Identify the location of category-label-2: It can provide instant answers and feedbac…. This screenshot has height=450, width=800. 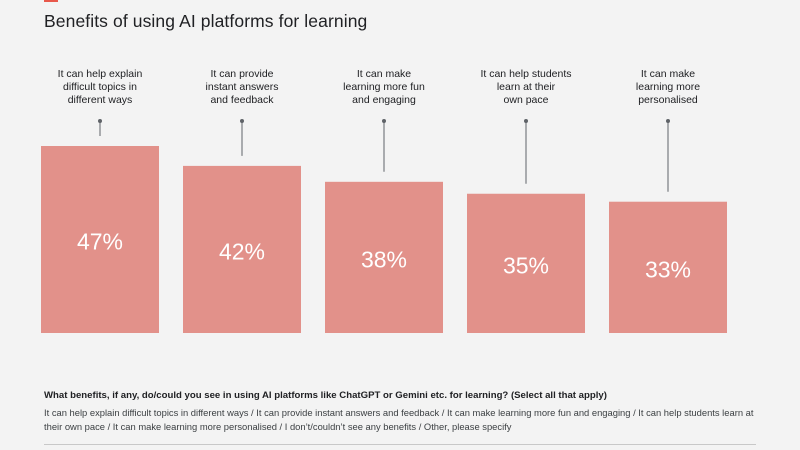
(242, 87).